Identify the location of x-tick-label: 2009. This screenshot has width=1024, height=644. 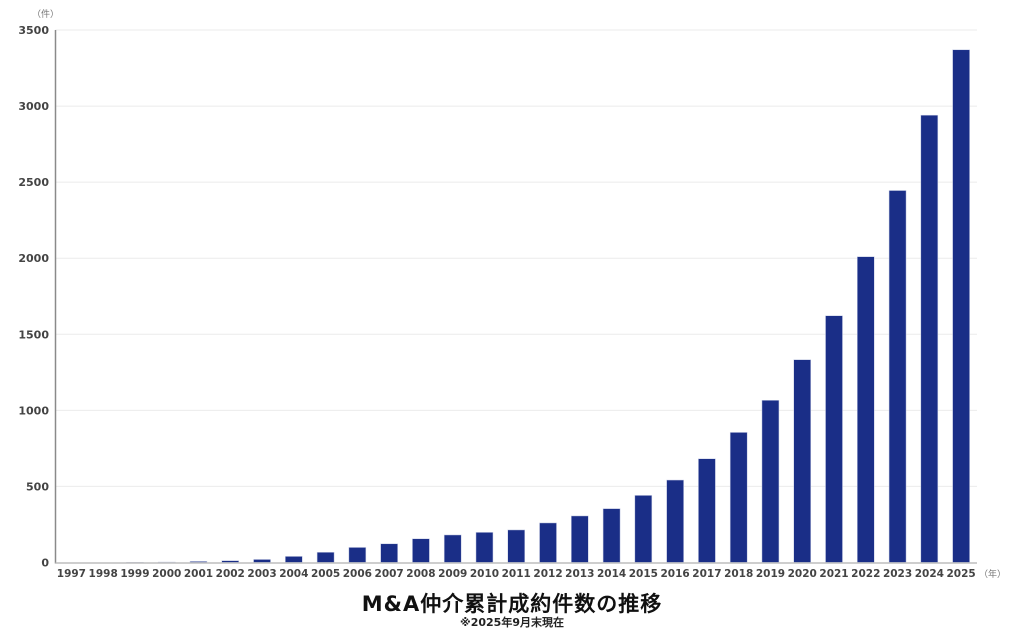
(452, 574).